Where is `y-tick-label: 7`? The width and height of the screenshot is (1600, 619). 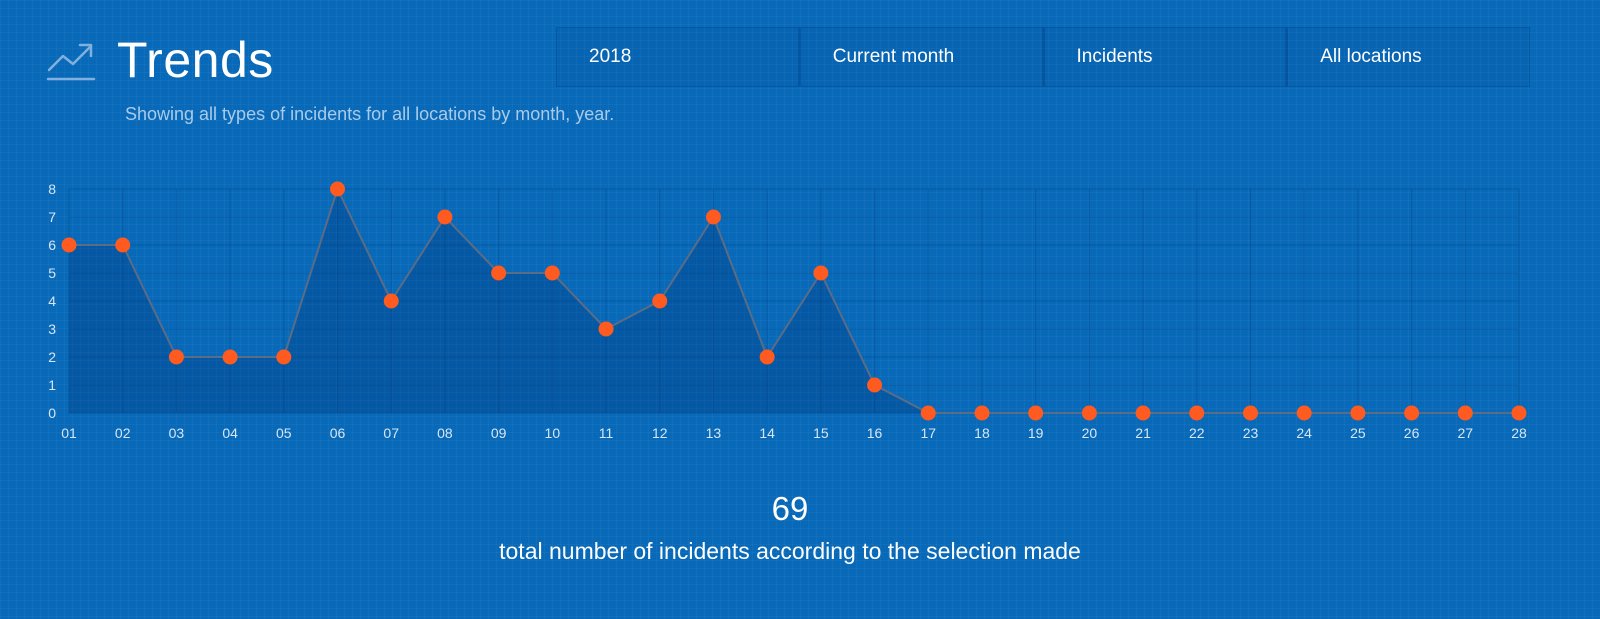 y-tick-label: 7 is located at coordinates (52, 217).